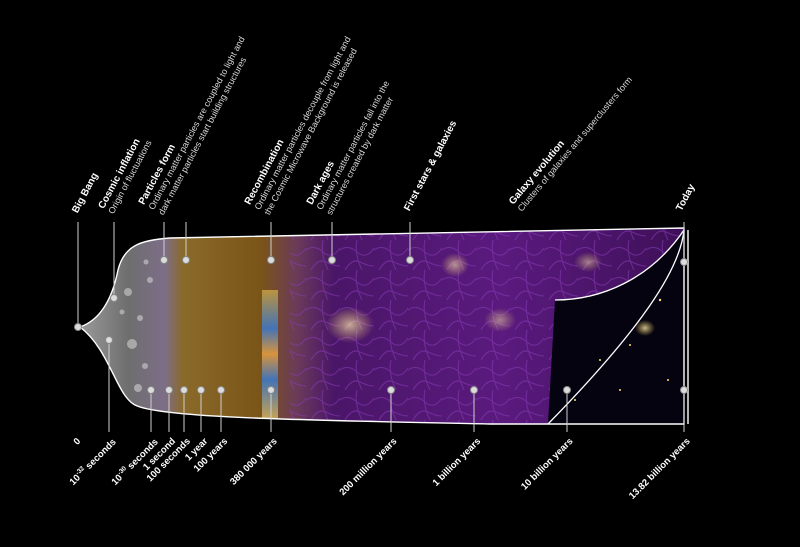 Image resolution: width=800 pixels, height=547 pixels. What do you see at coordinates (270, 354) in the screenshot?
I see `cmb-strip` at bounding box center [270, 354].